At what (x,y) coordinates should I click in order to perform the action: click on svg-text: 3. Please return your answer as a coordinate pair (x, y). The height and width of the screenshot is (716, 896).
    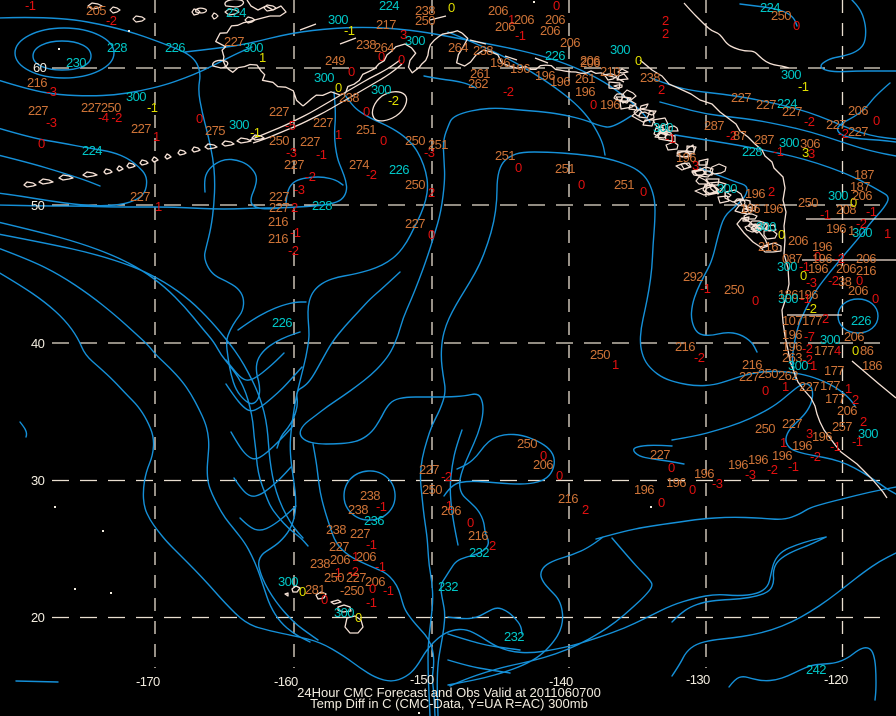
    Looking at the image, I should click on (695, 165).